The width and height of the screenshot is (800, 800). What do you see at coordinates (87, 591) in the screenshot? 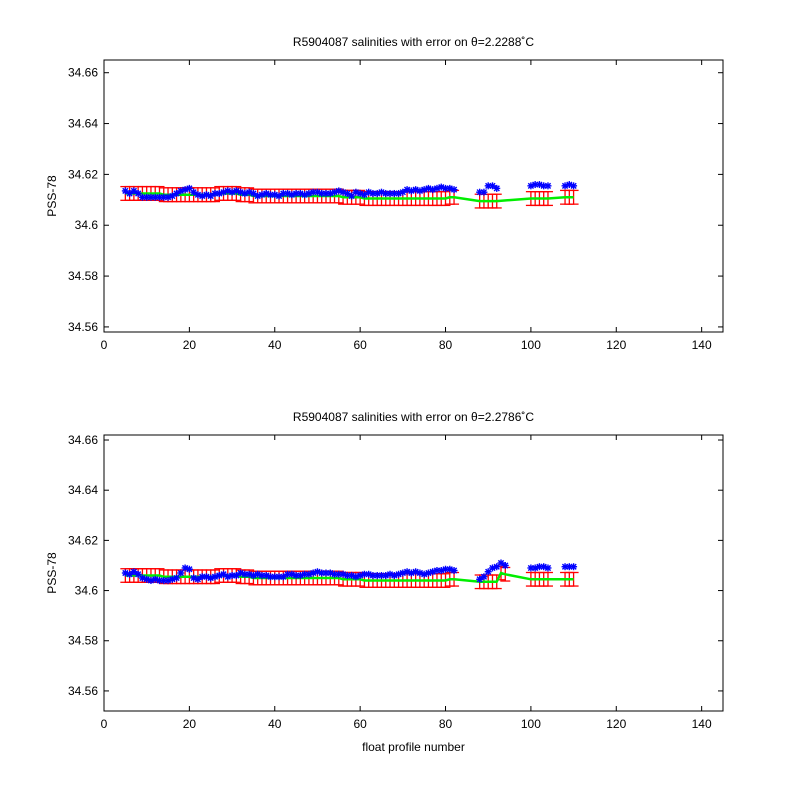
I see `chart-1-y-tick-label: 34.6` at bounding box center [87, 591].